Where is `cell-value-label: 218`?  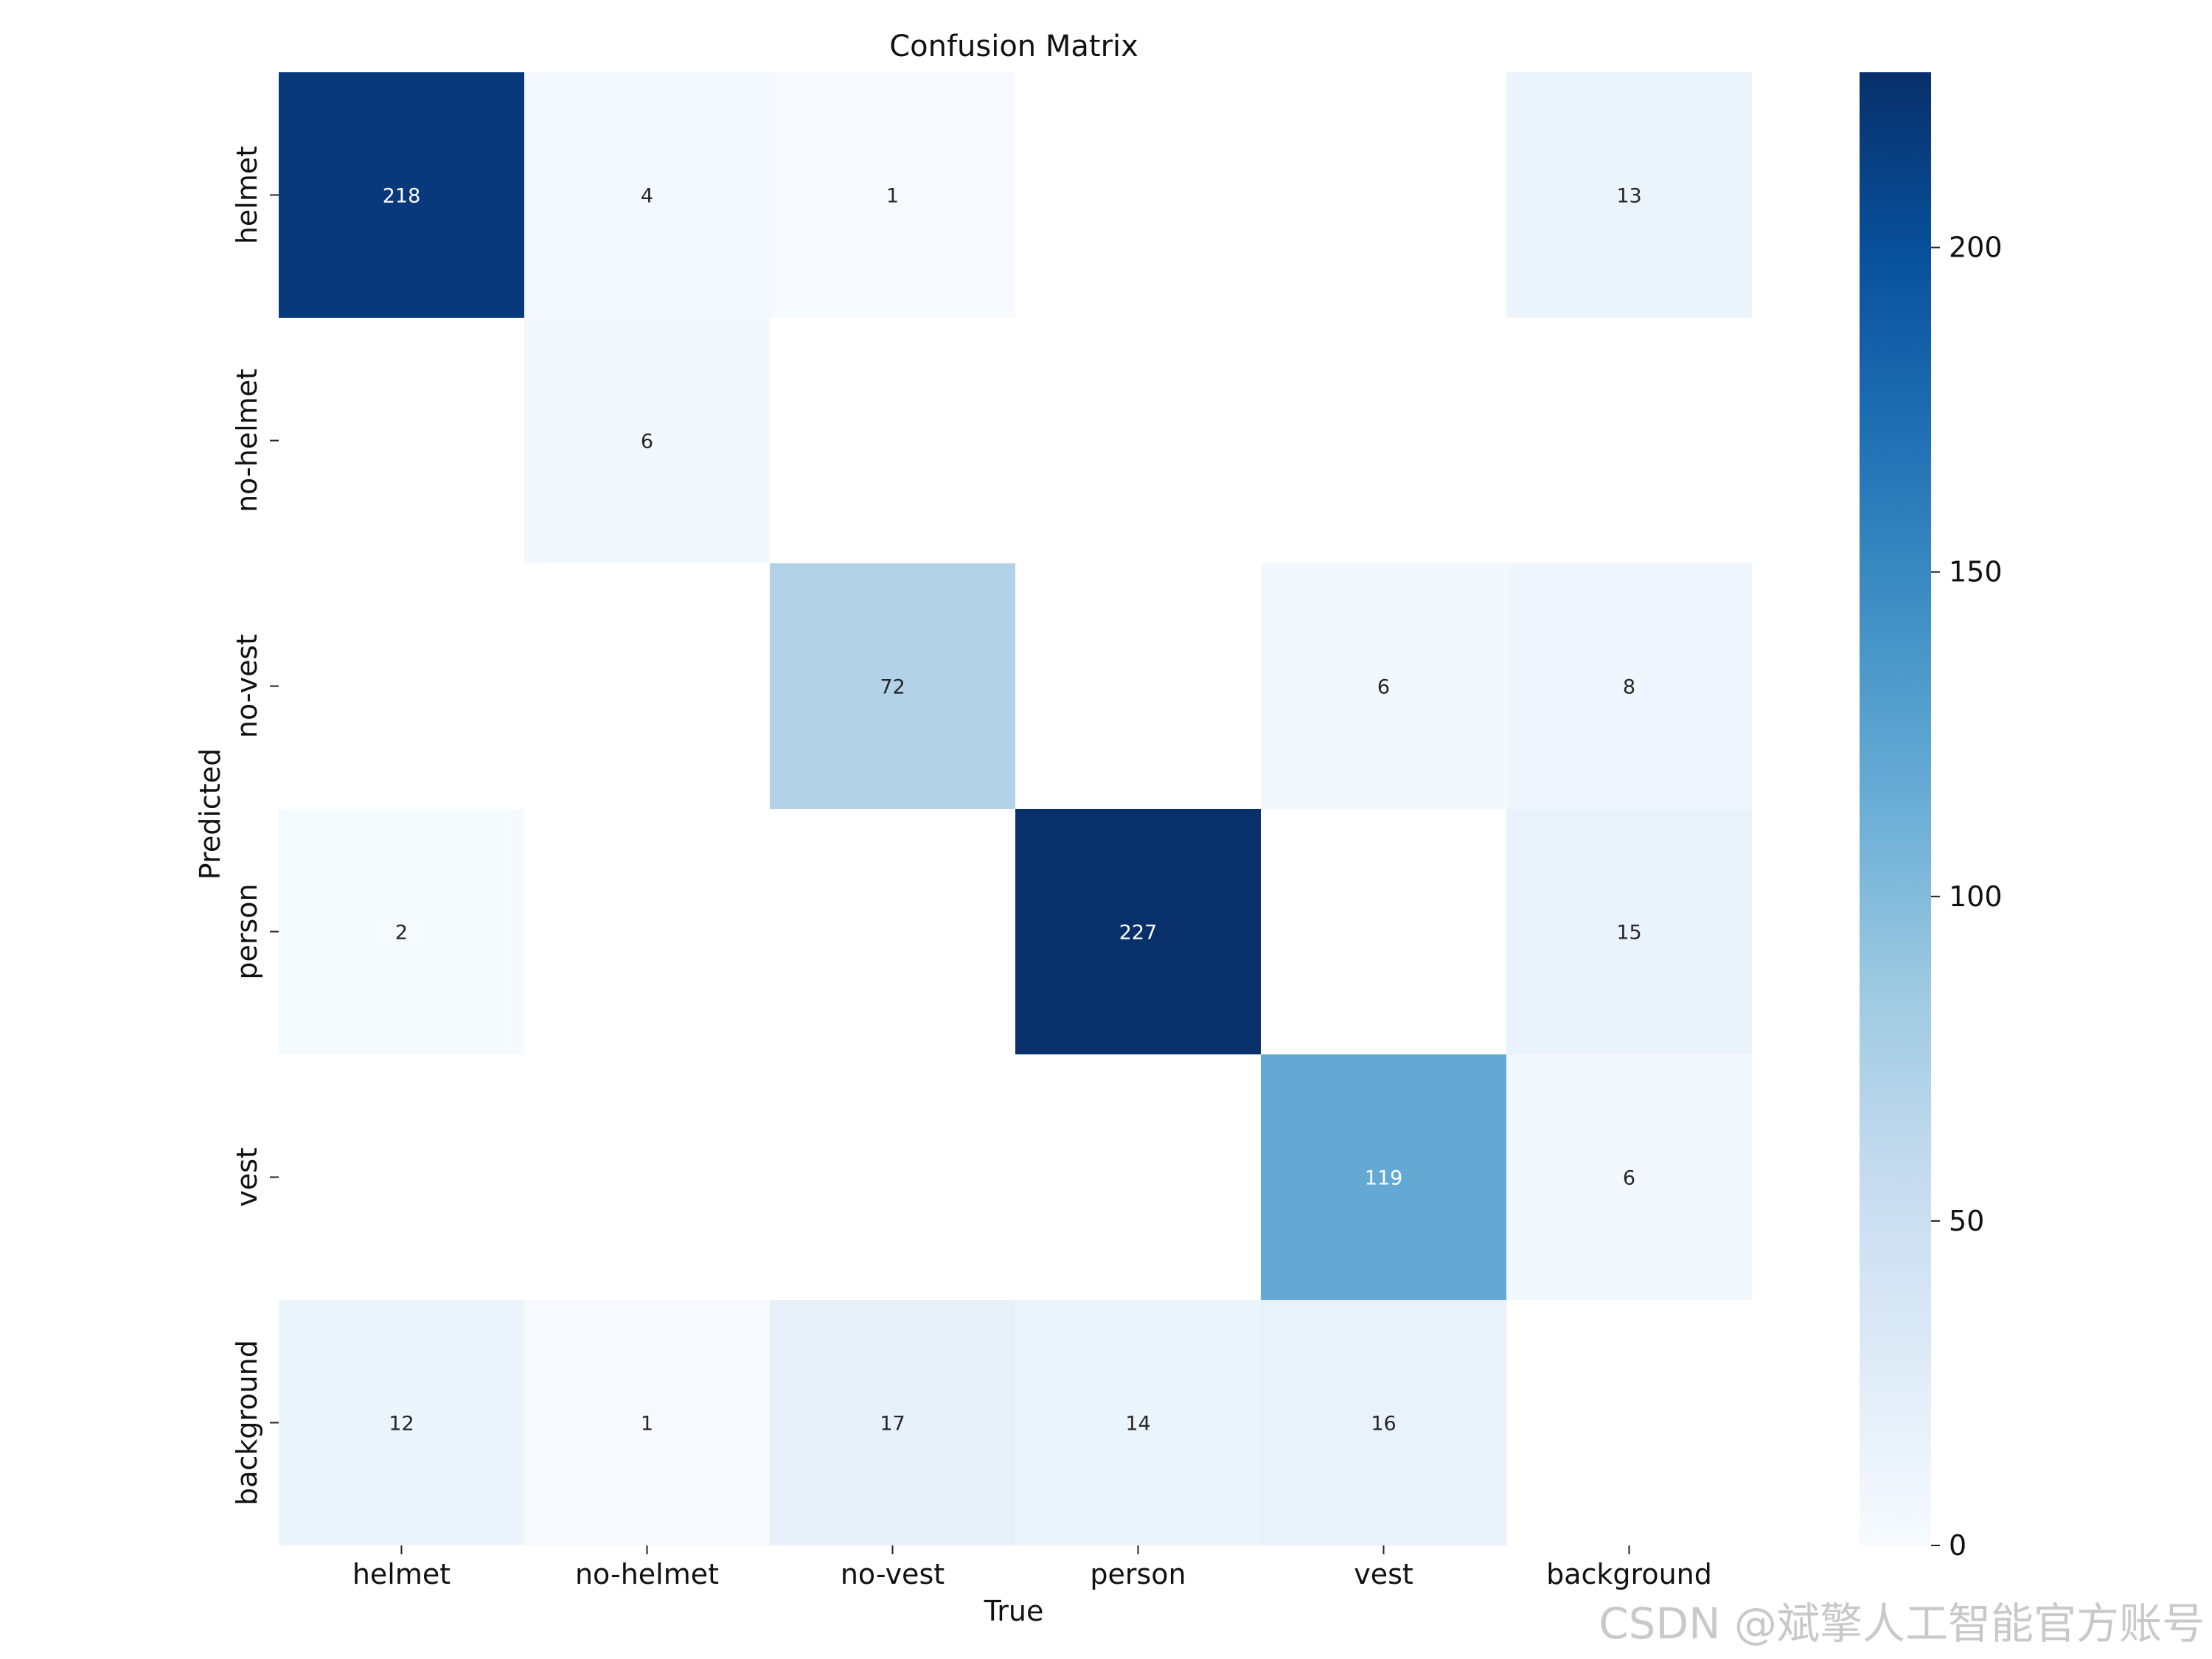
cell-value-label: 218 is located at coordinates (402, 196).